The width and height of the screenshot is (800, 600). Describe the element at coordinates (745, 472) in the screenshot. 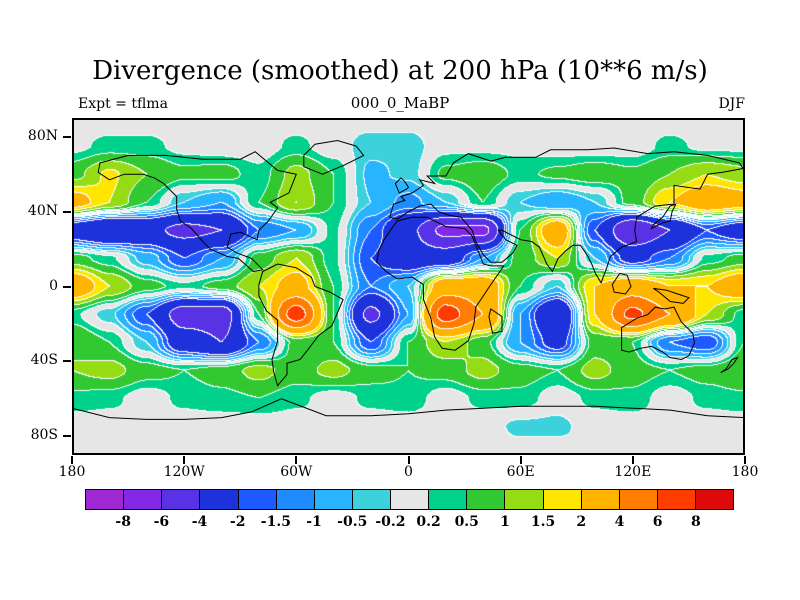

I see `lon-tick-label-6: 180` at that location.